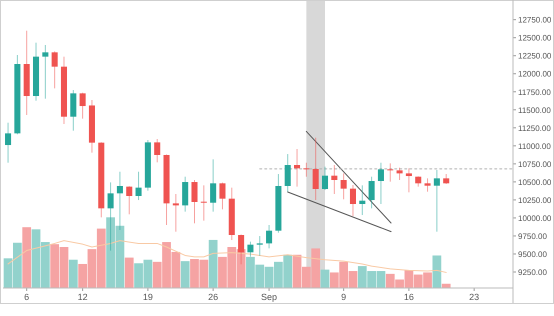 The image size is (554, 316). I want to click on x-tick-label: 16, so click(409, 297).